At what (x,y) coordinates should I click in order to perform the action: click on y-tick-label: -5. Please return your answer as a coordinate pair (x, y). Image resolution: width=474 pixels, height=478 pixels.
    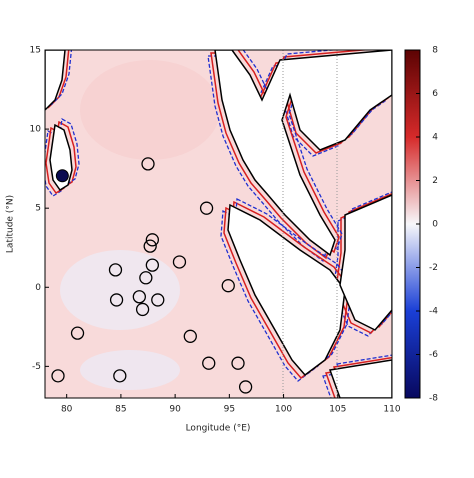
    Looking at the image, I should click on (36, 367).